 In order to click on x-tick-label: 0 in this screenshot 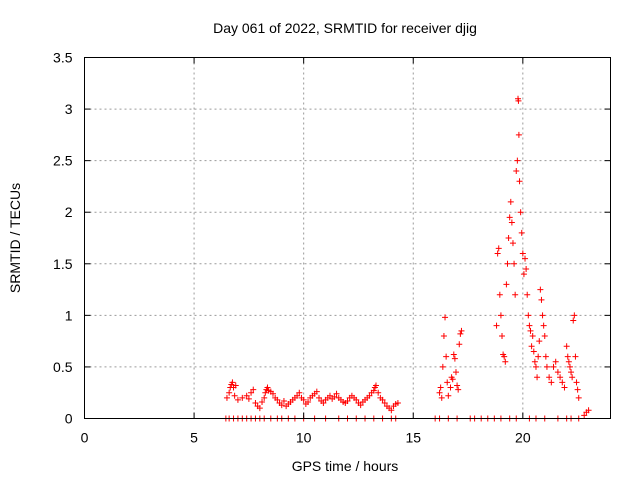, I will do `click(85, 438)`.